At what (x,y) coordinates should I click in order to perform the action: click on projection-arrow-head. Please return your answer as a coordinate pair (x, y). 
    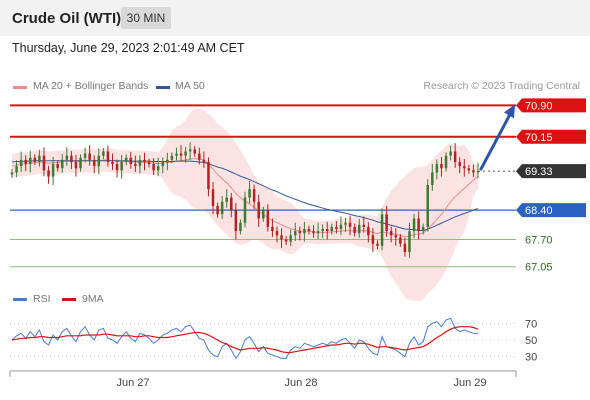
    Looking at the image, I should click on (509, 111).